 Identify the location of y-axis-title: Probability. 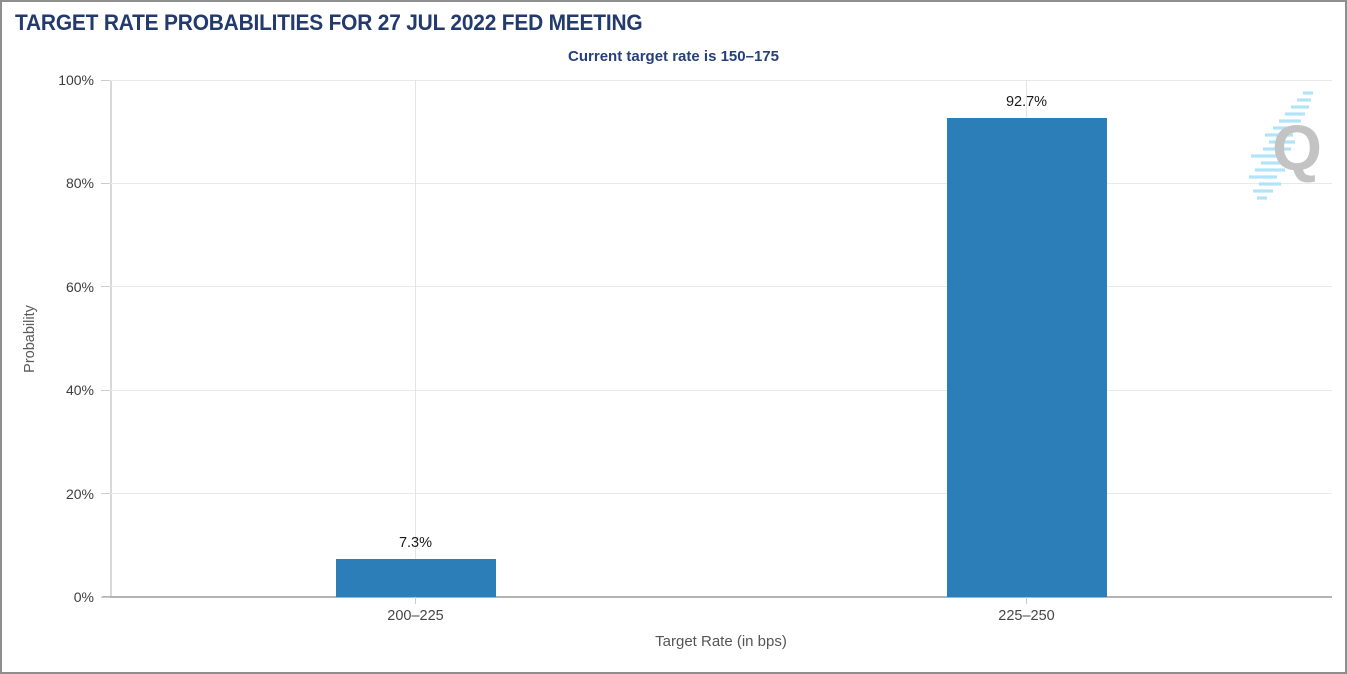
(30, 339).